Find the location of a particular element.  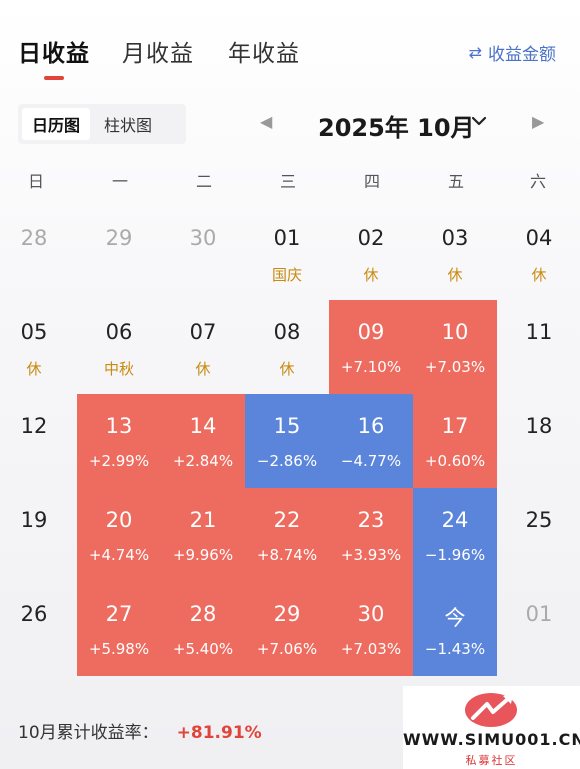

calendar-day-cell: 30 is located at coordinates (203, 253).